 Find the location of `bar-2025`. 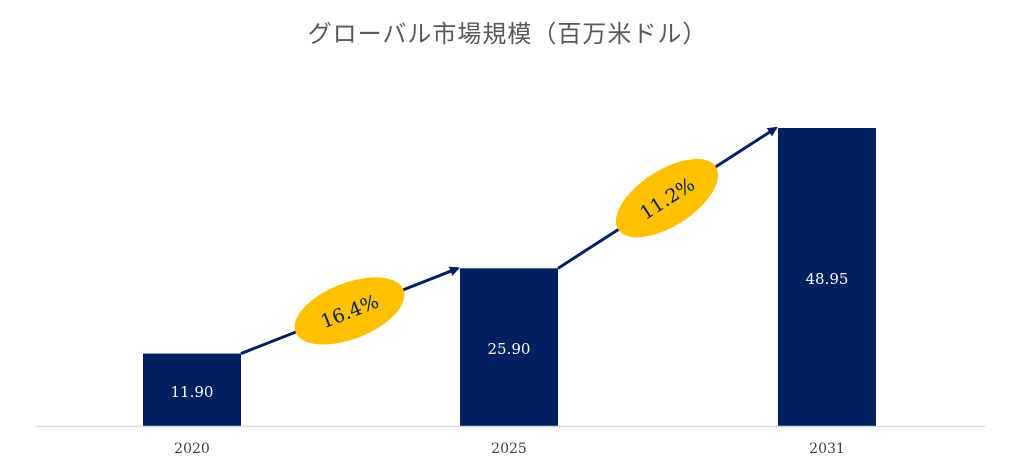

bar-2025 is located at coordinates (509, 347).